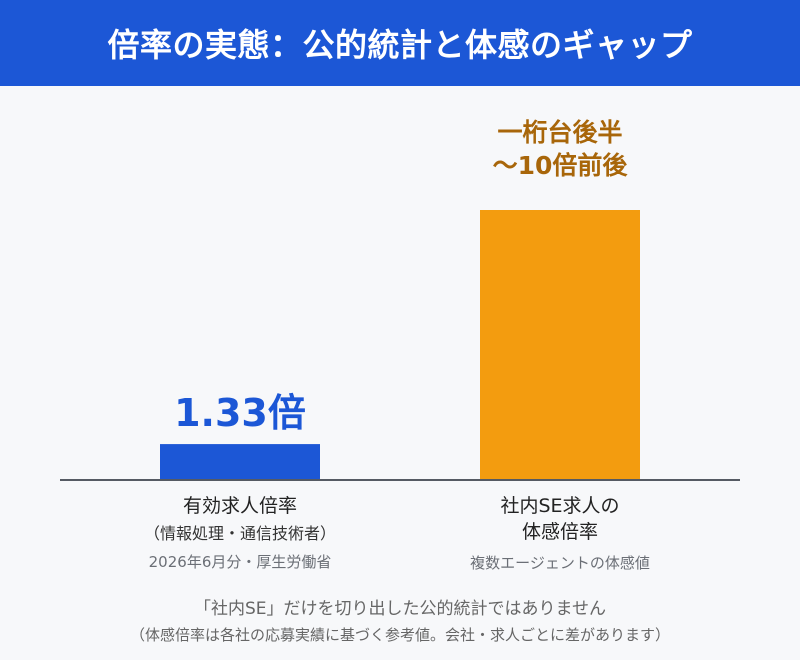  Describe the element at coordinates (240, 506) in the screenshot. I see `category-label-line1: 有効求人倍率` at that location.